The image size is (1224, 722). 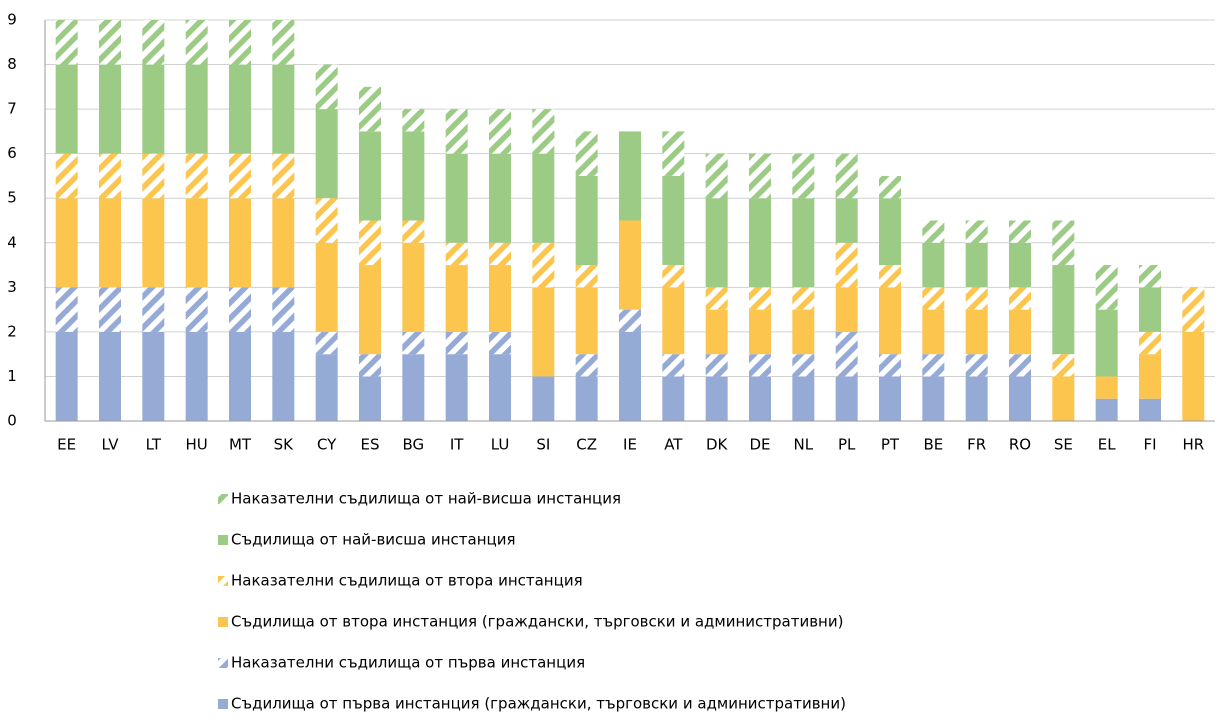 What do you see at coordinates (673, 445) in the screenshot?
I see `x-tick-label: AT` at bounding box center [673, 445].